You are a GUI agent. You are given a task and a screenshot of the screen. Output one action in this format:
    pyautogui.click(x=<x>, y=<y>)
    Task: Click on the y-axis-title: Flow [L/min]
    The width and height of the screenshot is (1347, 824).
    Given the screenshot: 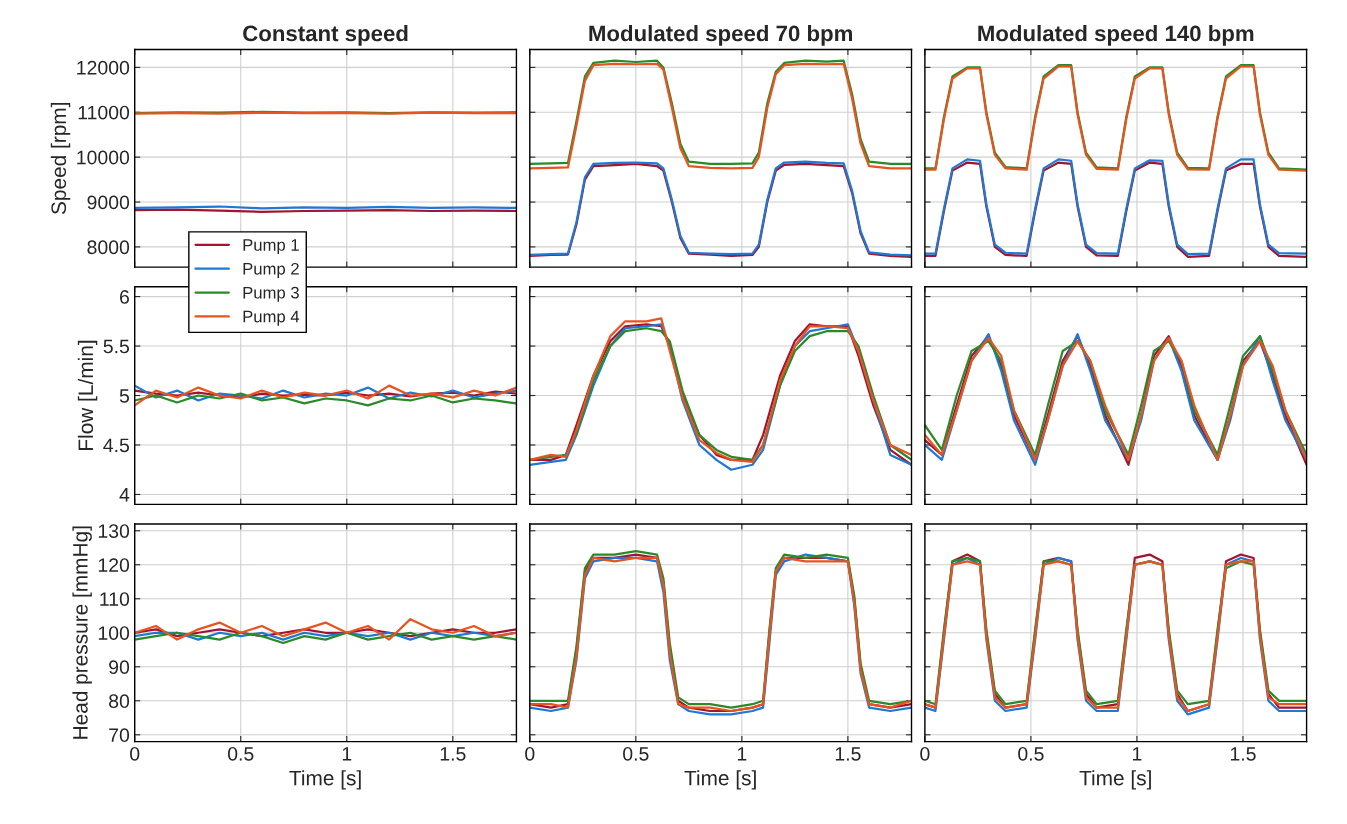 What is the action you would take?
    pyautogui.click(x=87, y=395)
    